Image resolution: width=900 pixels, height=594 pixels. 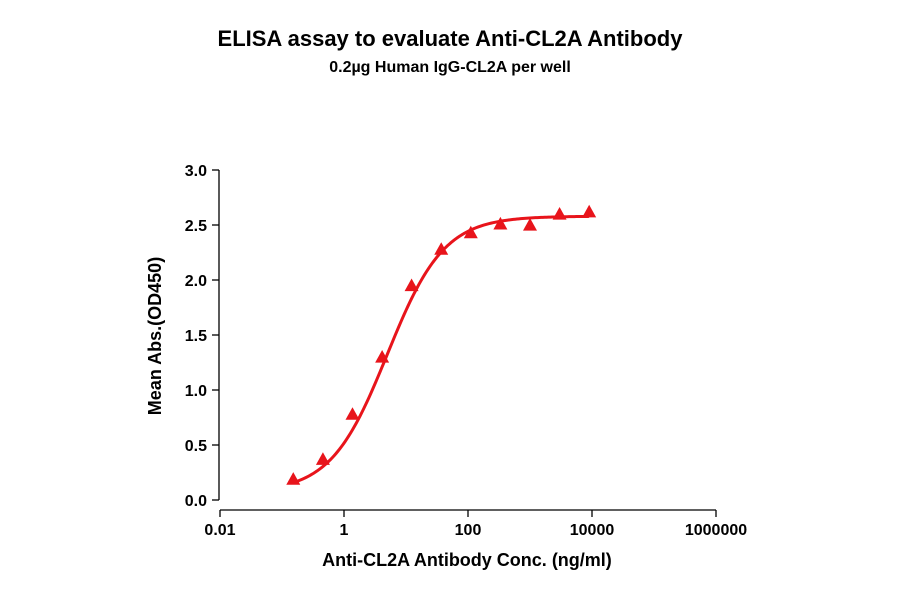 I want to click on x-tick-label: 10000, so click(x=592, y=530).